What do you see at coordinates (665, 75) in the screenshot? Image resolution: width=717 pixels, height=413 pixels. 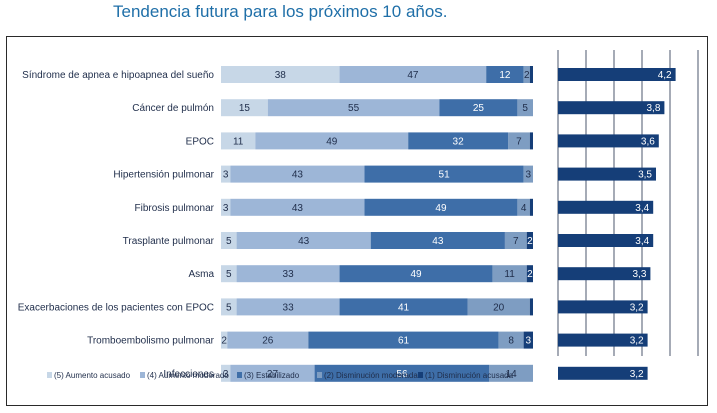 I see `mean-value-label: 4,2` at bounding box center [665, 75].